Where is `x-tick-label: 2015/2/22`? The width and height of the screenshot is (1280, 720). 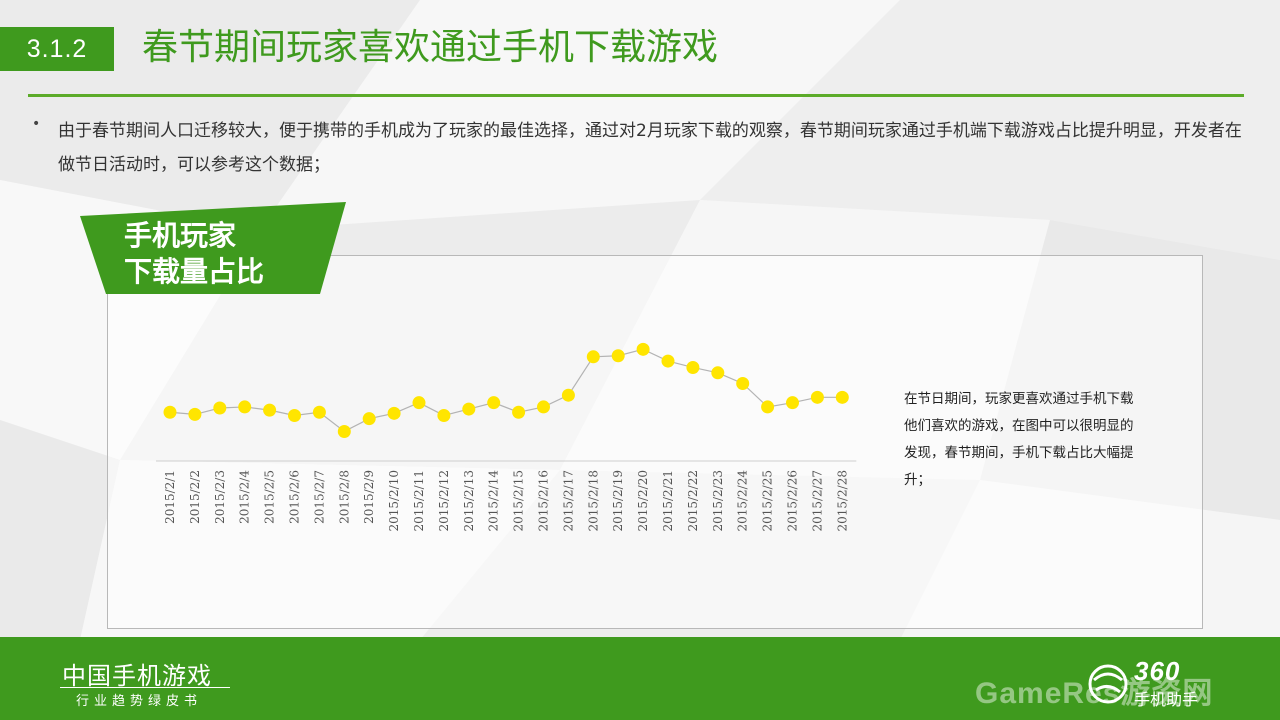 x-tick-label: 2015/2/22 is located at coordinates (693, 501).